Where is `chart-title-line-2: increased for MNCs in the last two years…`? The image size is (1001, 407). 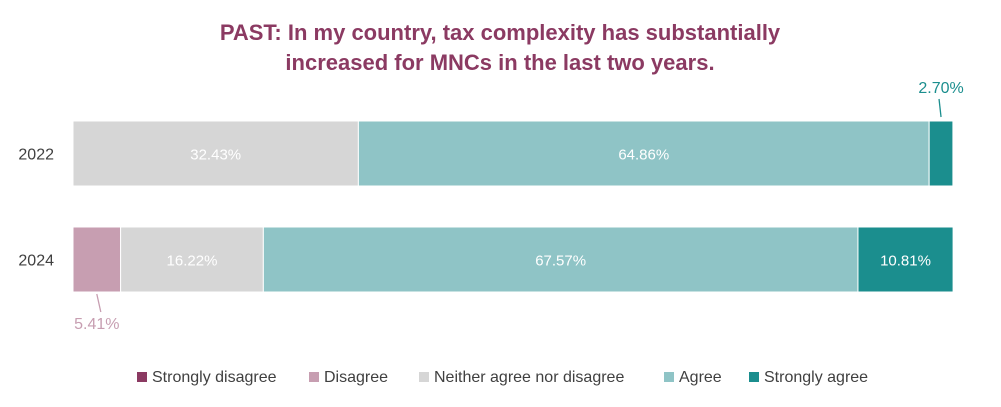 chart-title-line-2: increased for MNCs in the last two years… is located at coordinates (499, 62).